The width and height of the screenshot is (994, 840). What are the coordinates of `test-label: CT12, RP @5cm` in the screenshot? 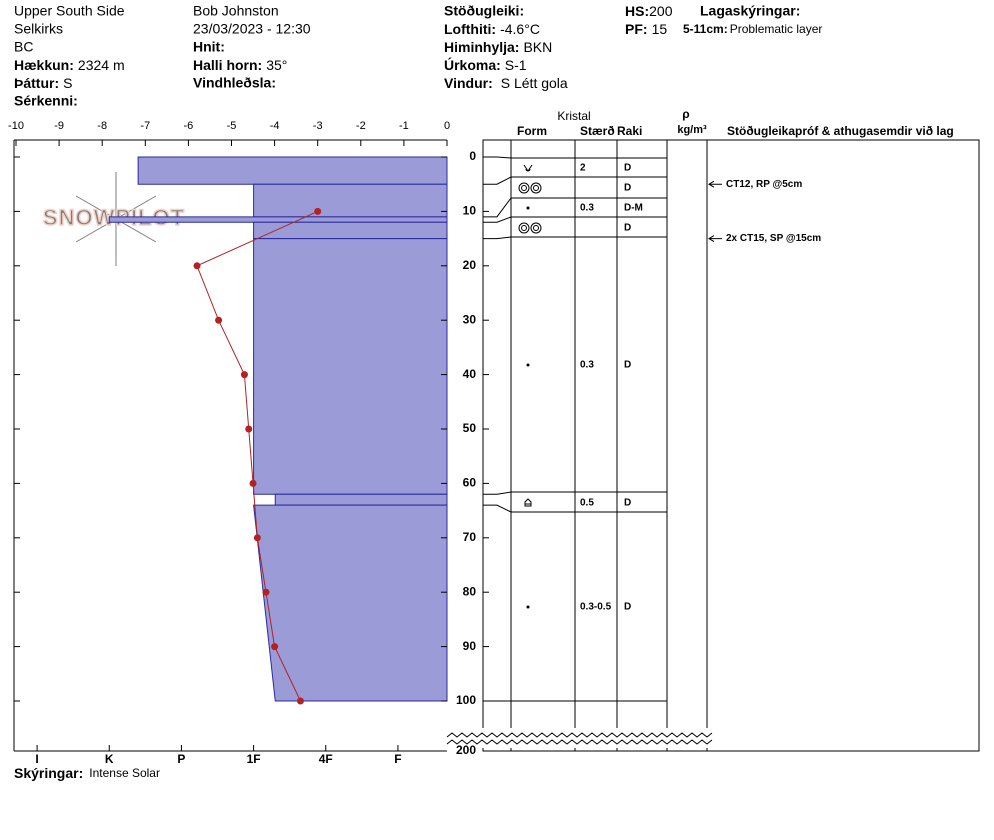 It's located at (764, 184).